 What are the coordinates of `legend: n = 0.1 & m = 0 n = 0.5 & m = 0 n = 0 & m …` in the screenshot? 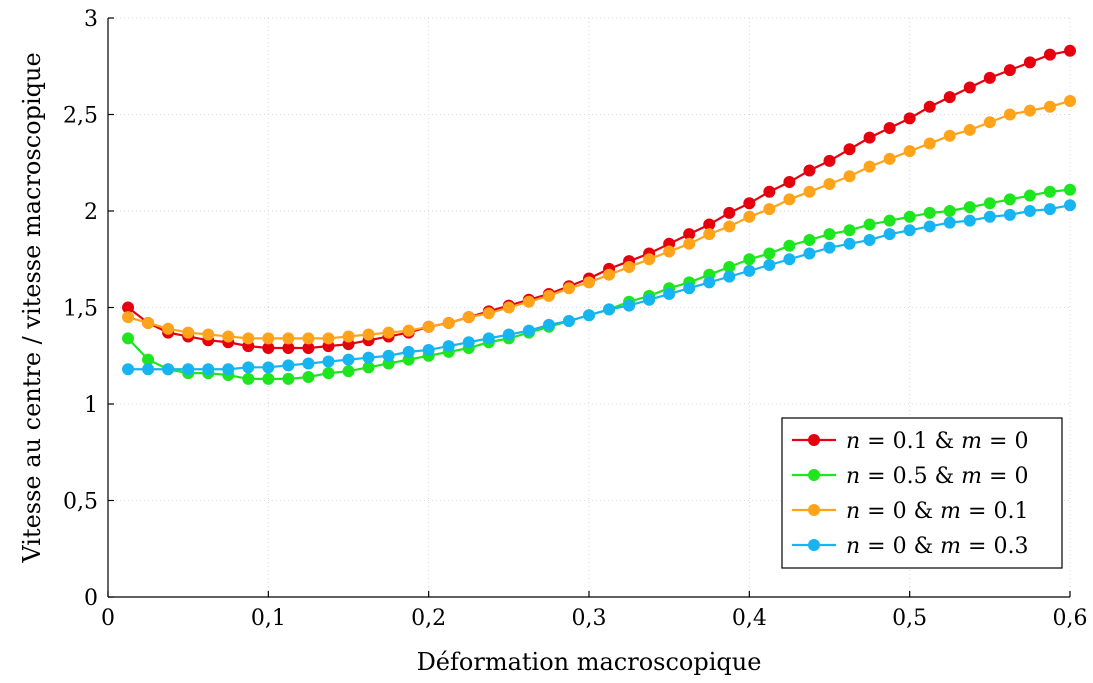 It's located at (922, 493).